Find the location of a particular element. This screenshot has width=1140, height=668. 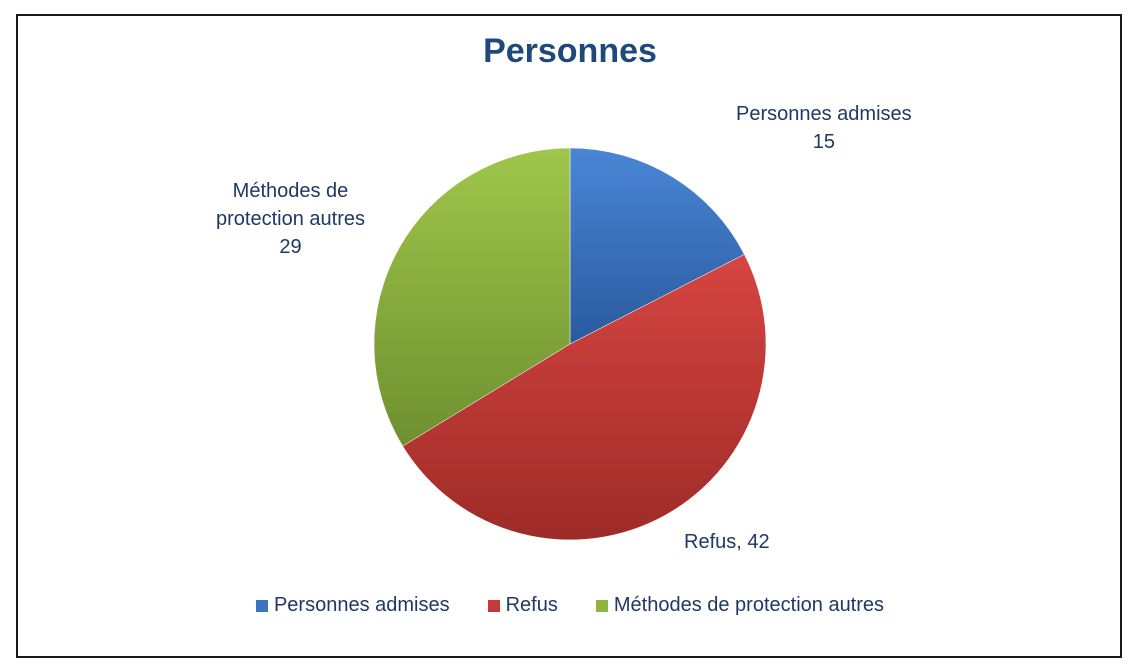

data-label-personnes-admises: Personnes admises 15 is located at coordinates (824, 128).